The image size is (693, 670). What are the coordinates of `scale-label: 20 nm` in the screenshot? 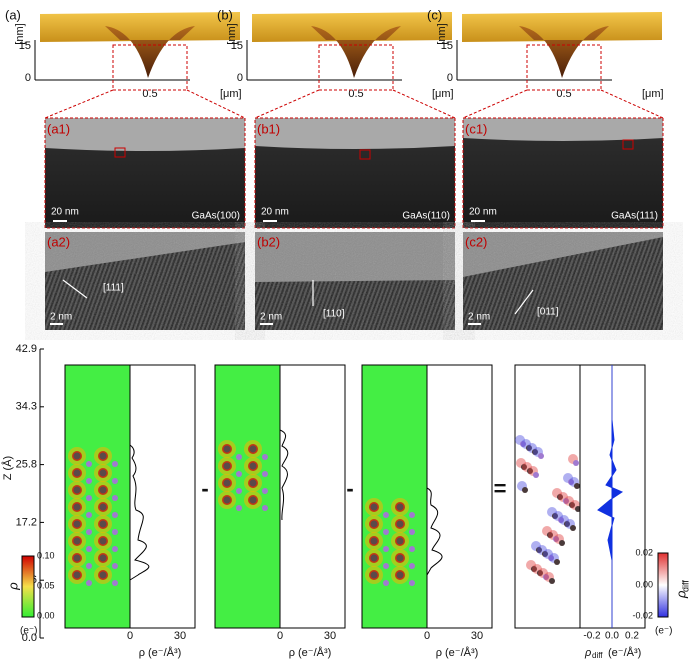 It's located at (275, 212).